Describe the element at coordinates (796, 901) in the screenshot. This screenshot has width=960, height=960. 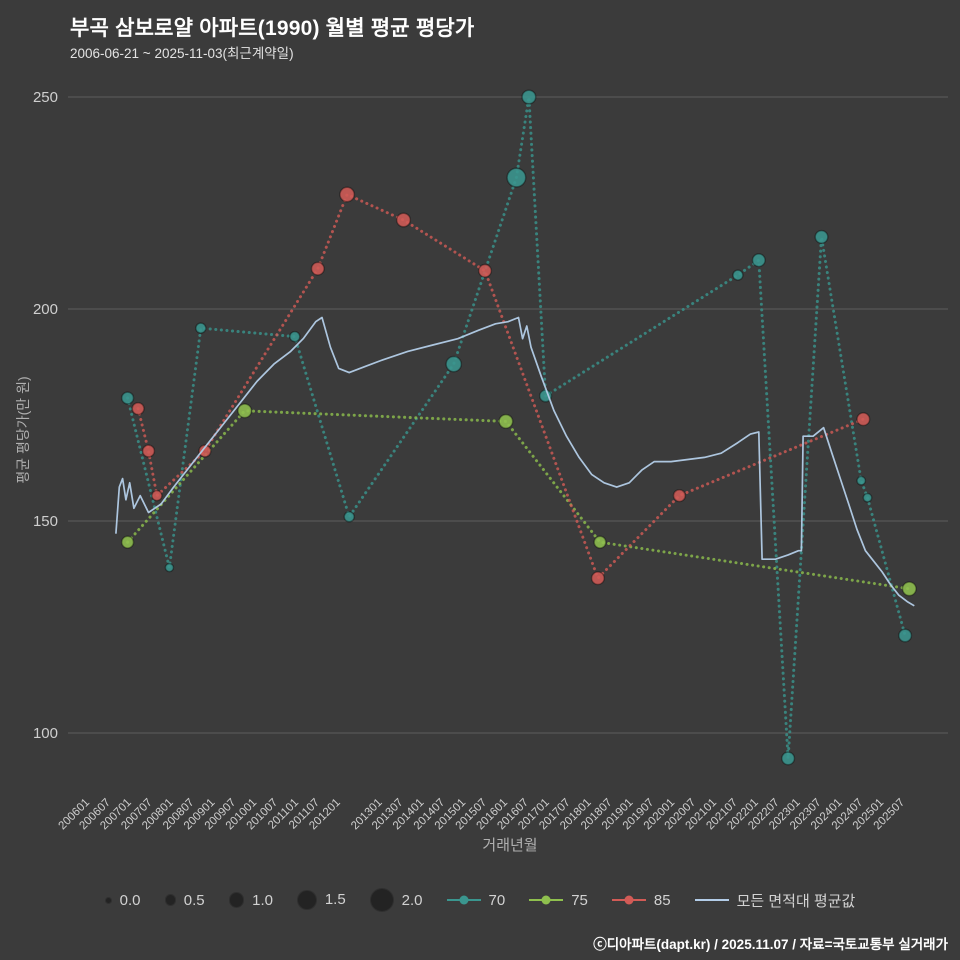
I see `series-legend-label: 모든 면적대 평균값` at that location.